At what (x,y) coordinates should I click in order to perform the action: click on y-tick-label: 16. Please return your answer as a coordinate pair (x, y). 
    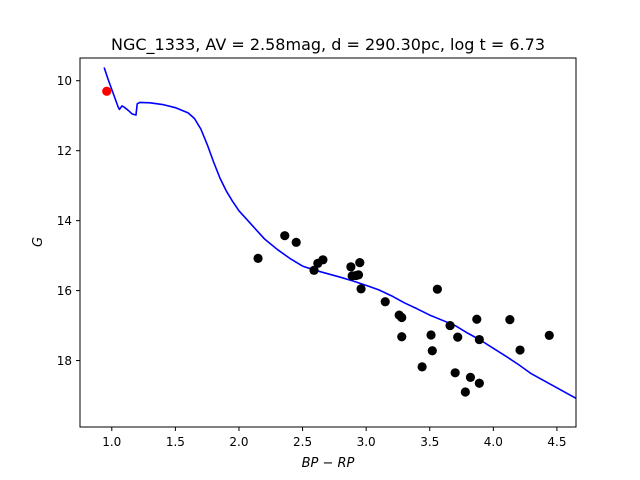
    Looking at the image, I should click on (64, 291).